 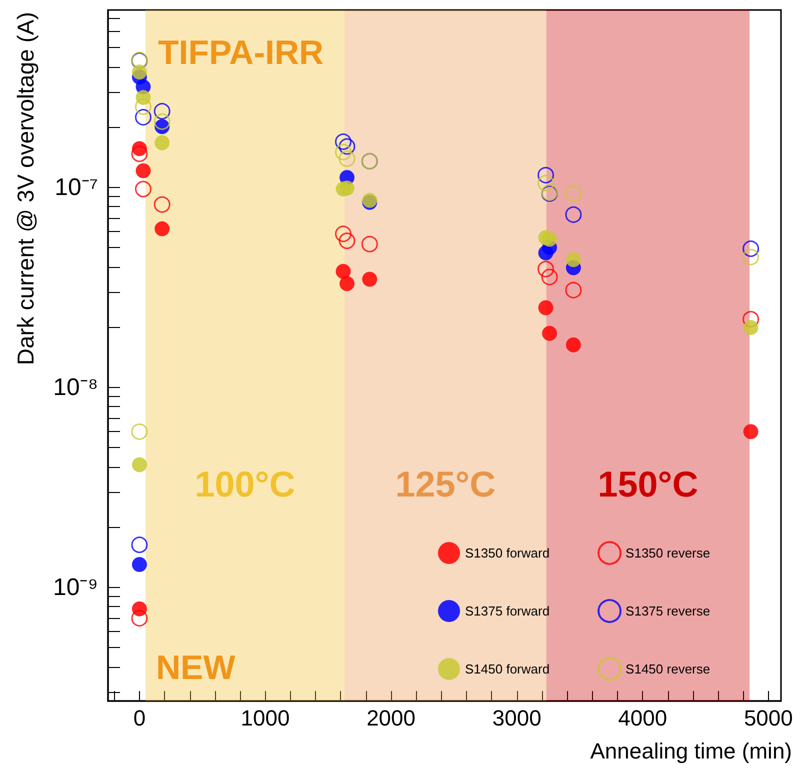 I want to click on band-label: 100°C, so click(x=245, y=484).